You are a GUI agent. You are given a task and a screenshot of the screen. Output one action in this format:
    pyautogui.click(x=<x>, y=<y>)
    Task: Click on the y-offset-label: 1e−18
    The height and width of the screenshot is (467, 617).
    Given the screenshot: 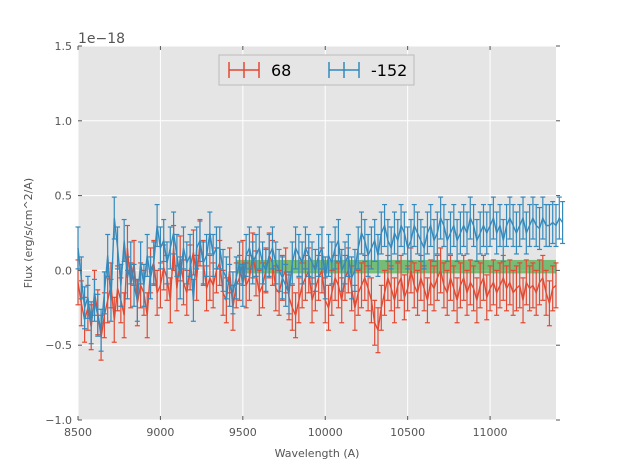 What is the action you would take?
    pyautogui.click(x=101, y=39)
    